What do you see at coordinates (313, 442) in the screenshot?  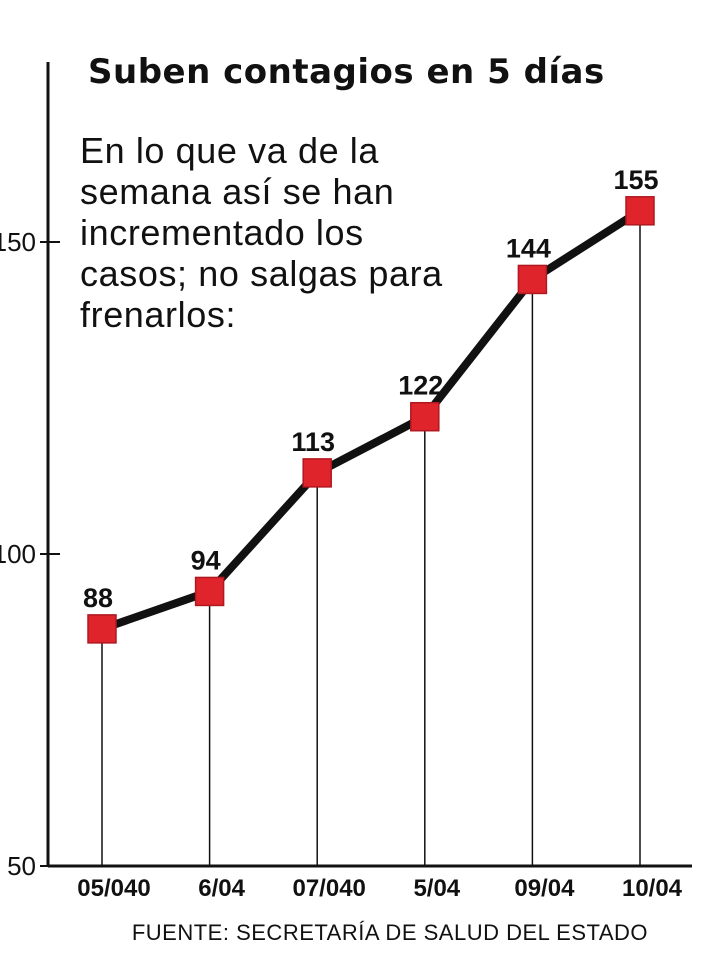 I see `data-label: 113` at bounding box center [313, 442].